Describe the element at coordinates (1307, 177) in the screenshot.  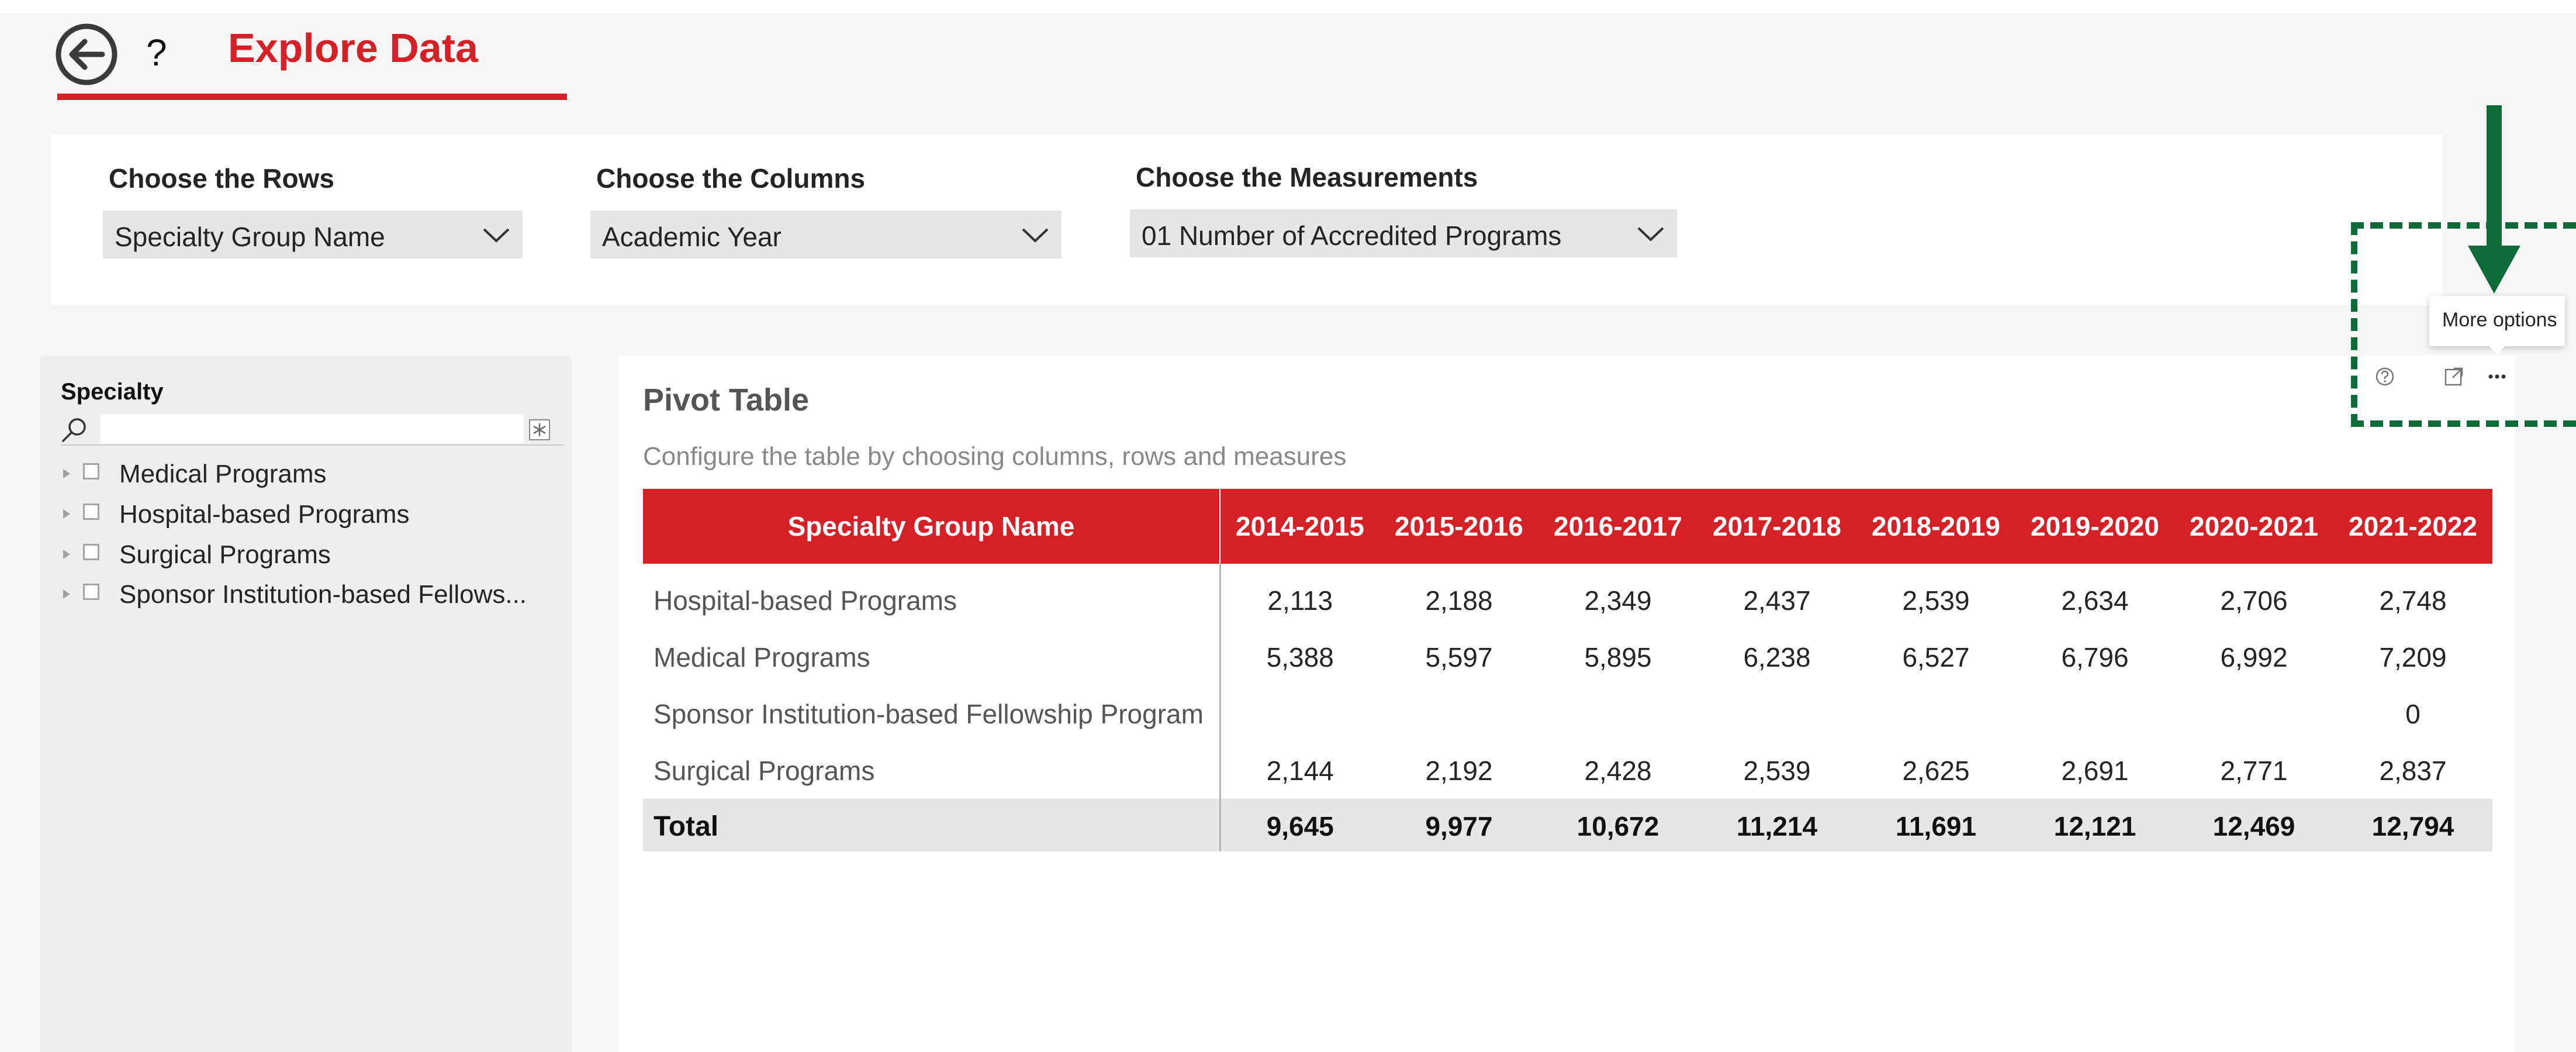
I see `measurements-selector-label: Choose the Measurements` at that location.